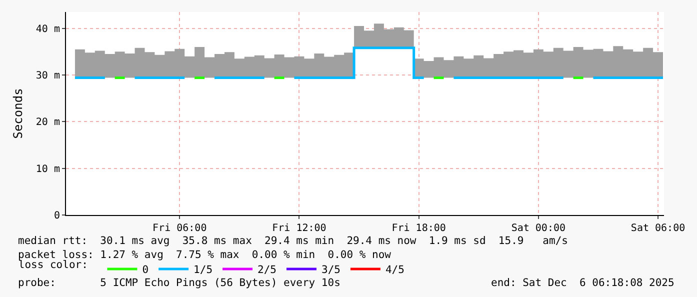  What do you see at coordinates (18, 113) in the screenshot?
I see `y-axis-title: Seconds` at bounding box center [18, 113].